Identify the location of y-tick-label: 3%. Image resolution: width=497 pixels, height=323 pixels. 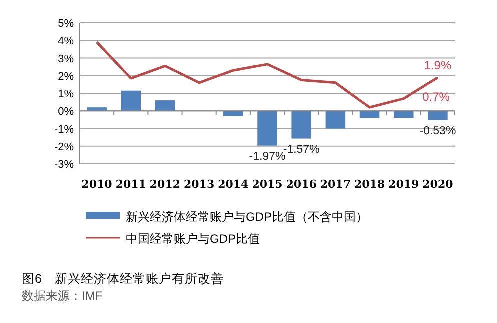
(66, 59).